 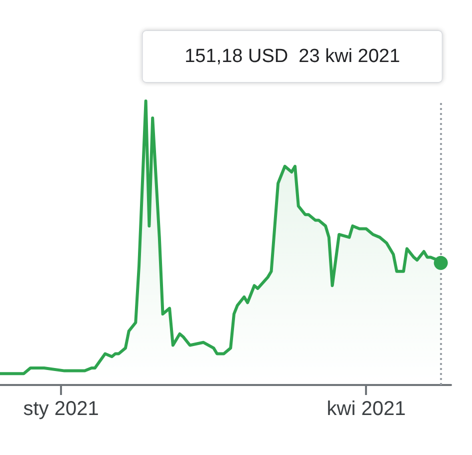 I want to click on x-tick-label: sty 2021, so click(x=61, y=409).